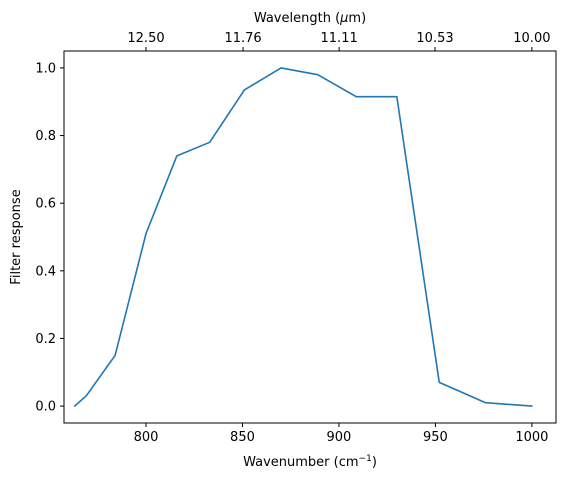 Image resolution: width=570 pixels, height=480 pixels. I want to click on y-tick-label: 1.0, so click(45, 68).